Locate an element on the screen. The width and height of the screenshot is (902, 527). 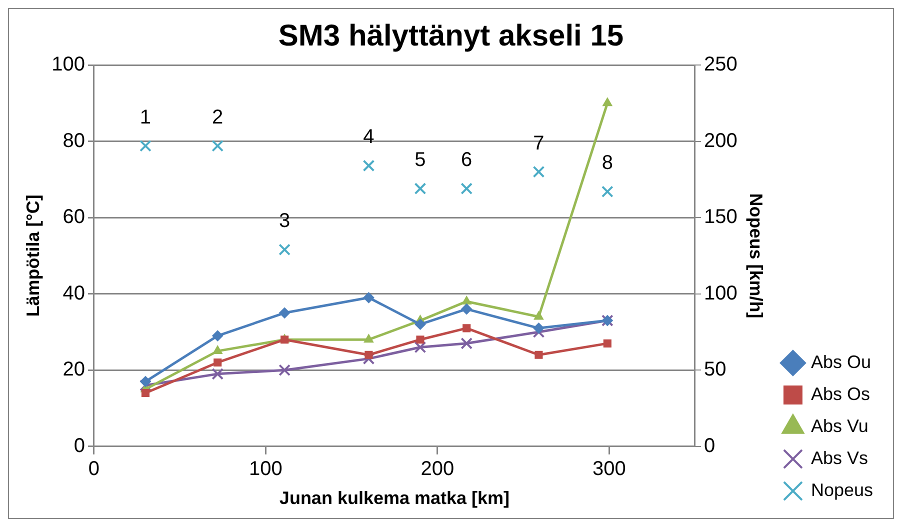
y-tick-label: 60 is located at coordinates (73, 217).